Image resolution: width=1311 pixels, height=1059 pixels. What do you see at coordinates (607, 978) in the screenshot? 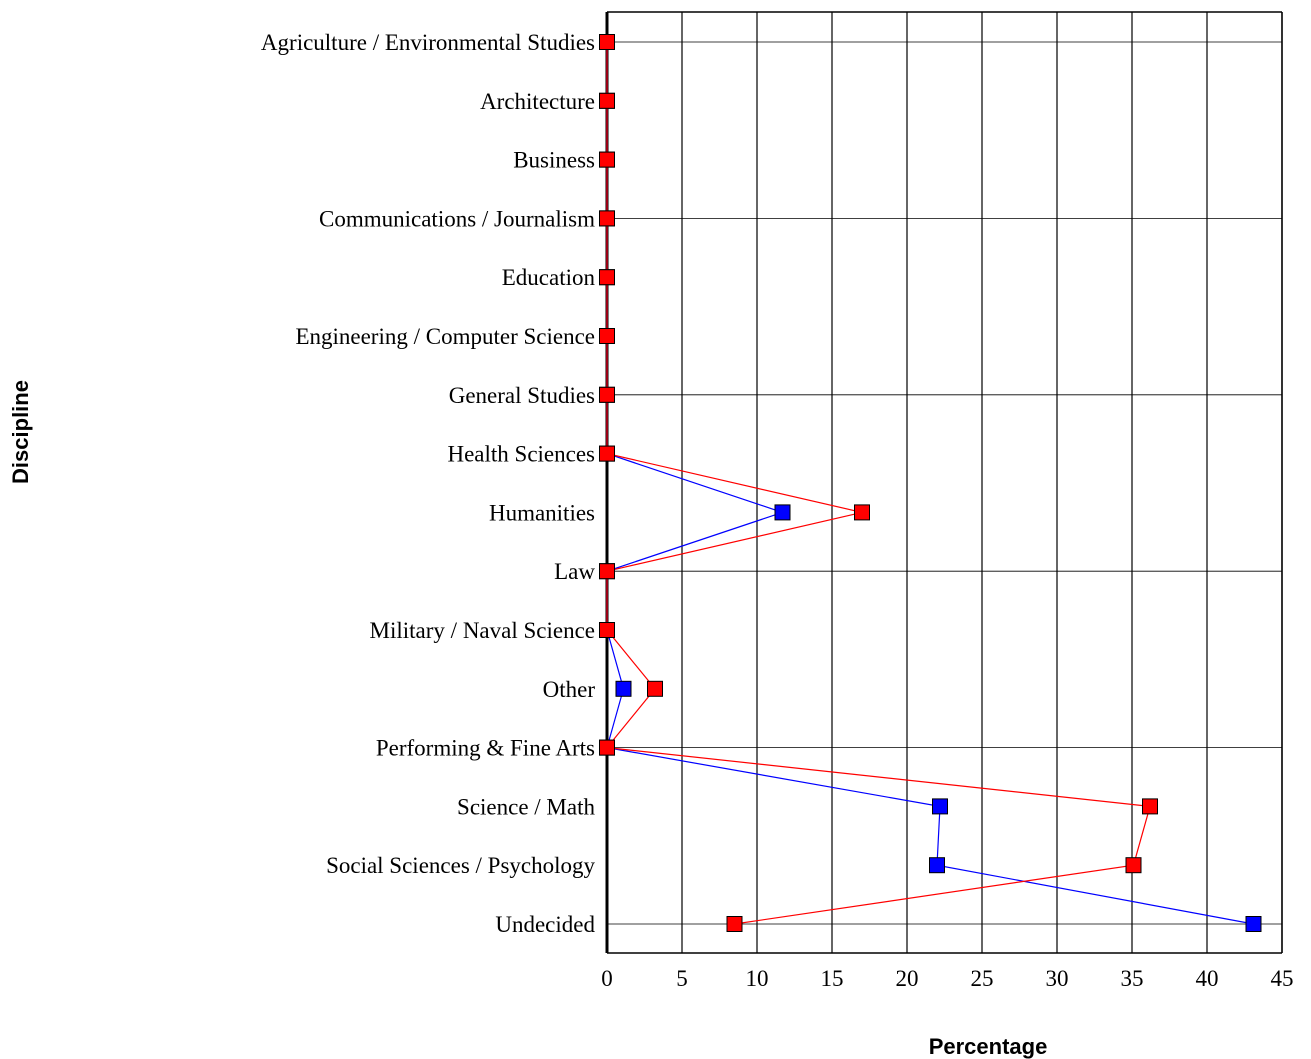
I see `x-tick-label: 0` at bounding box center [607, 978].